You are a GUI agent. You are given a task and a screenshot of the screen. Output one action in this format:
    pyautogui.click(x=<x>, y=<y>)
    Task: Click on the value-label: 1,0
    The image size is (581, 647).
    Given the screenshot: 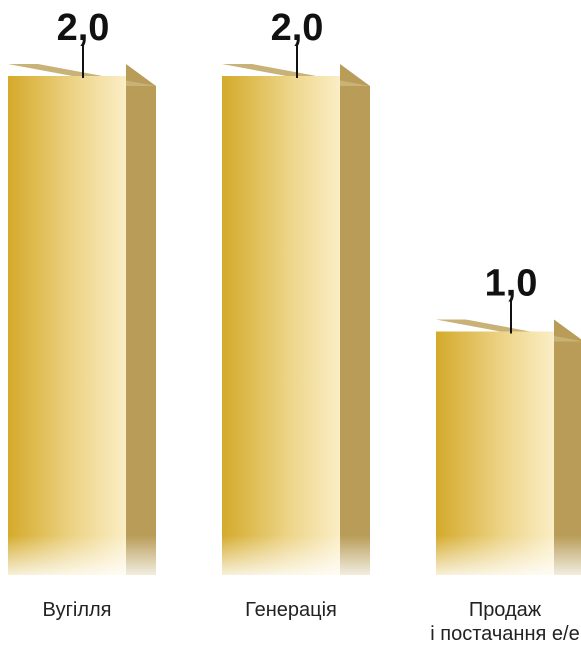 What is the action you would take?
    pyautogui.click(x=511, y=284)
    